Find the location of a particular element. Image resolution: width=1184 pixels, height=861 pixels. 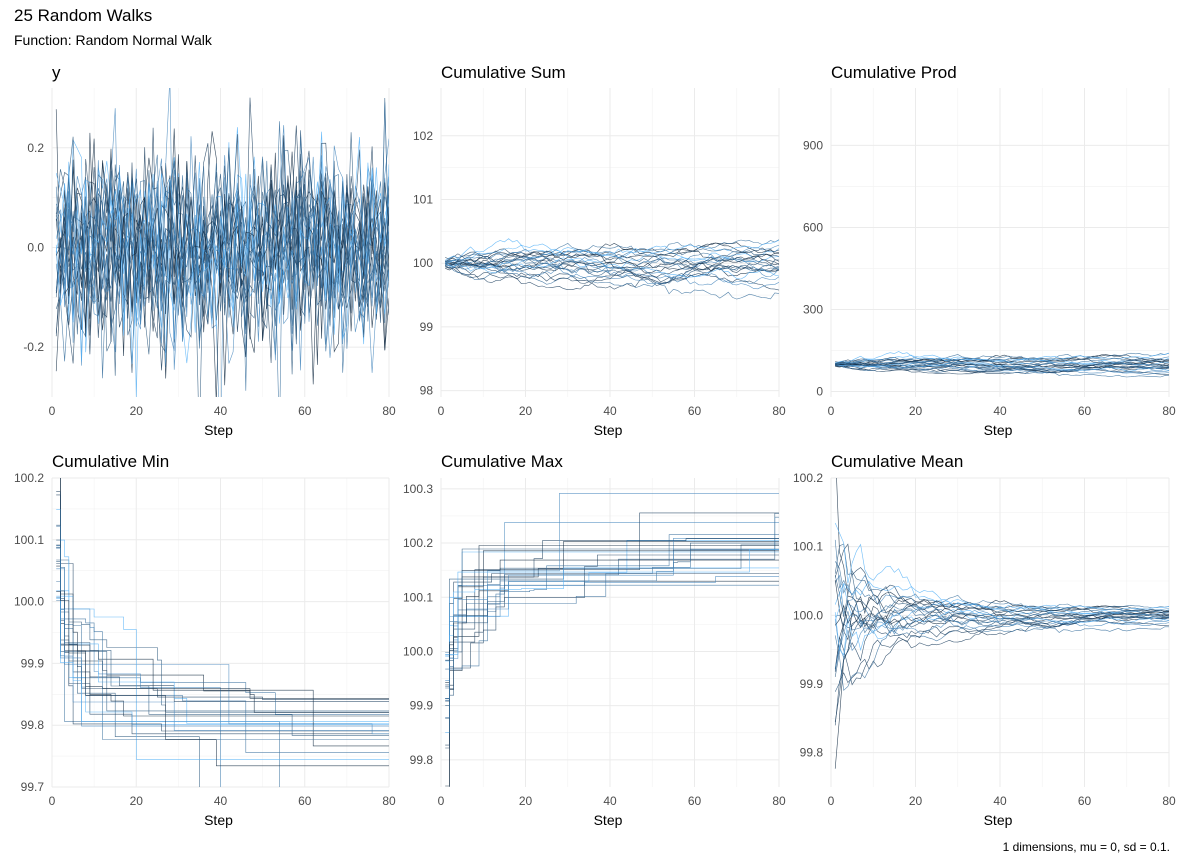

y-tick-label: 99.9 is located at coordinates (422, 706).